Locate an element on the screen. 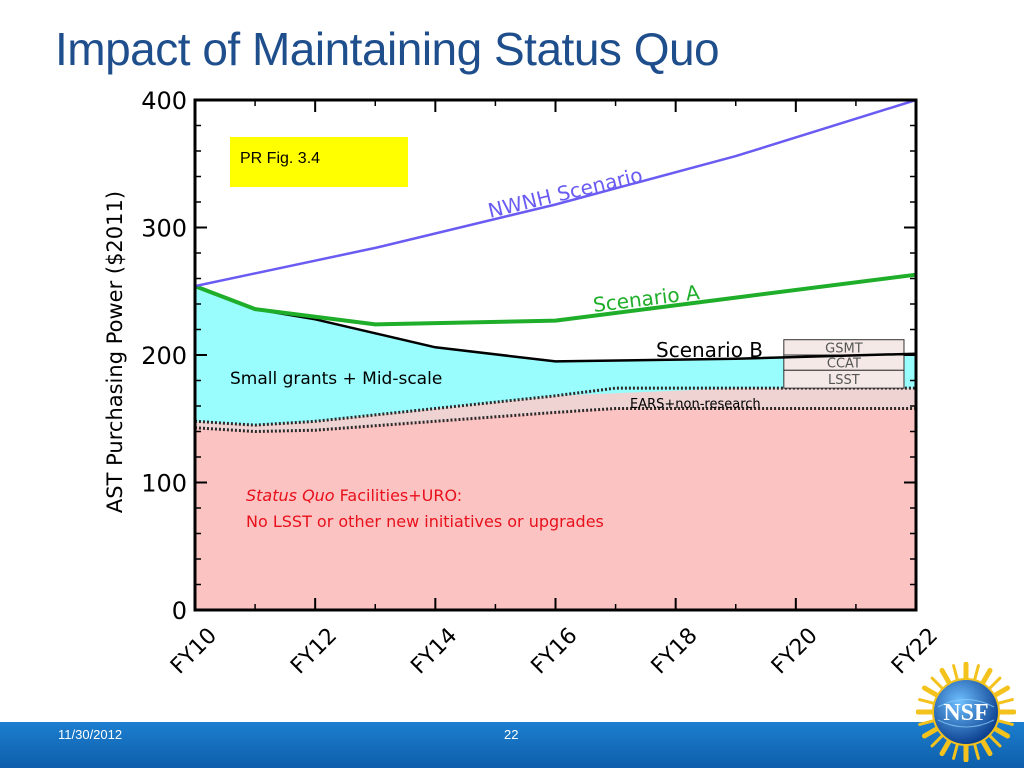  x-tick-label: FY18 is located at coordinates (675, 651).